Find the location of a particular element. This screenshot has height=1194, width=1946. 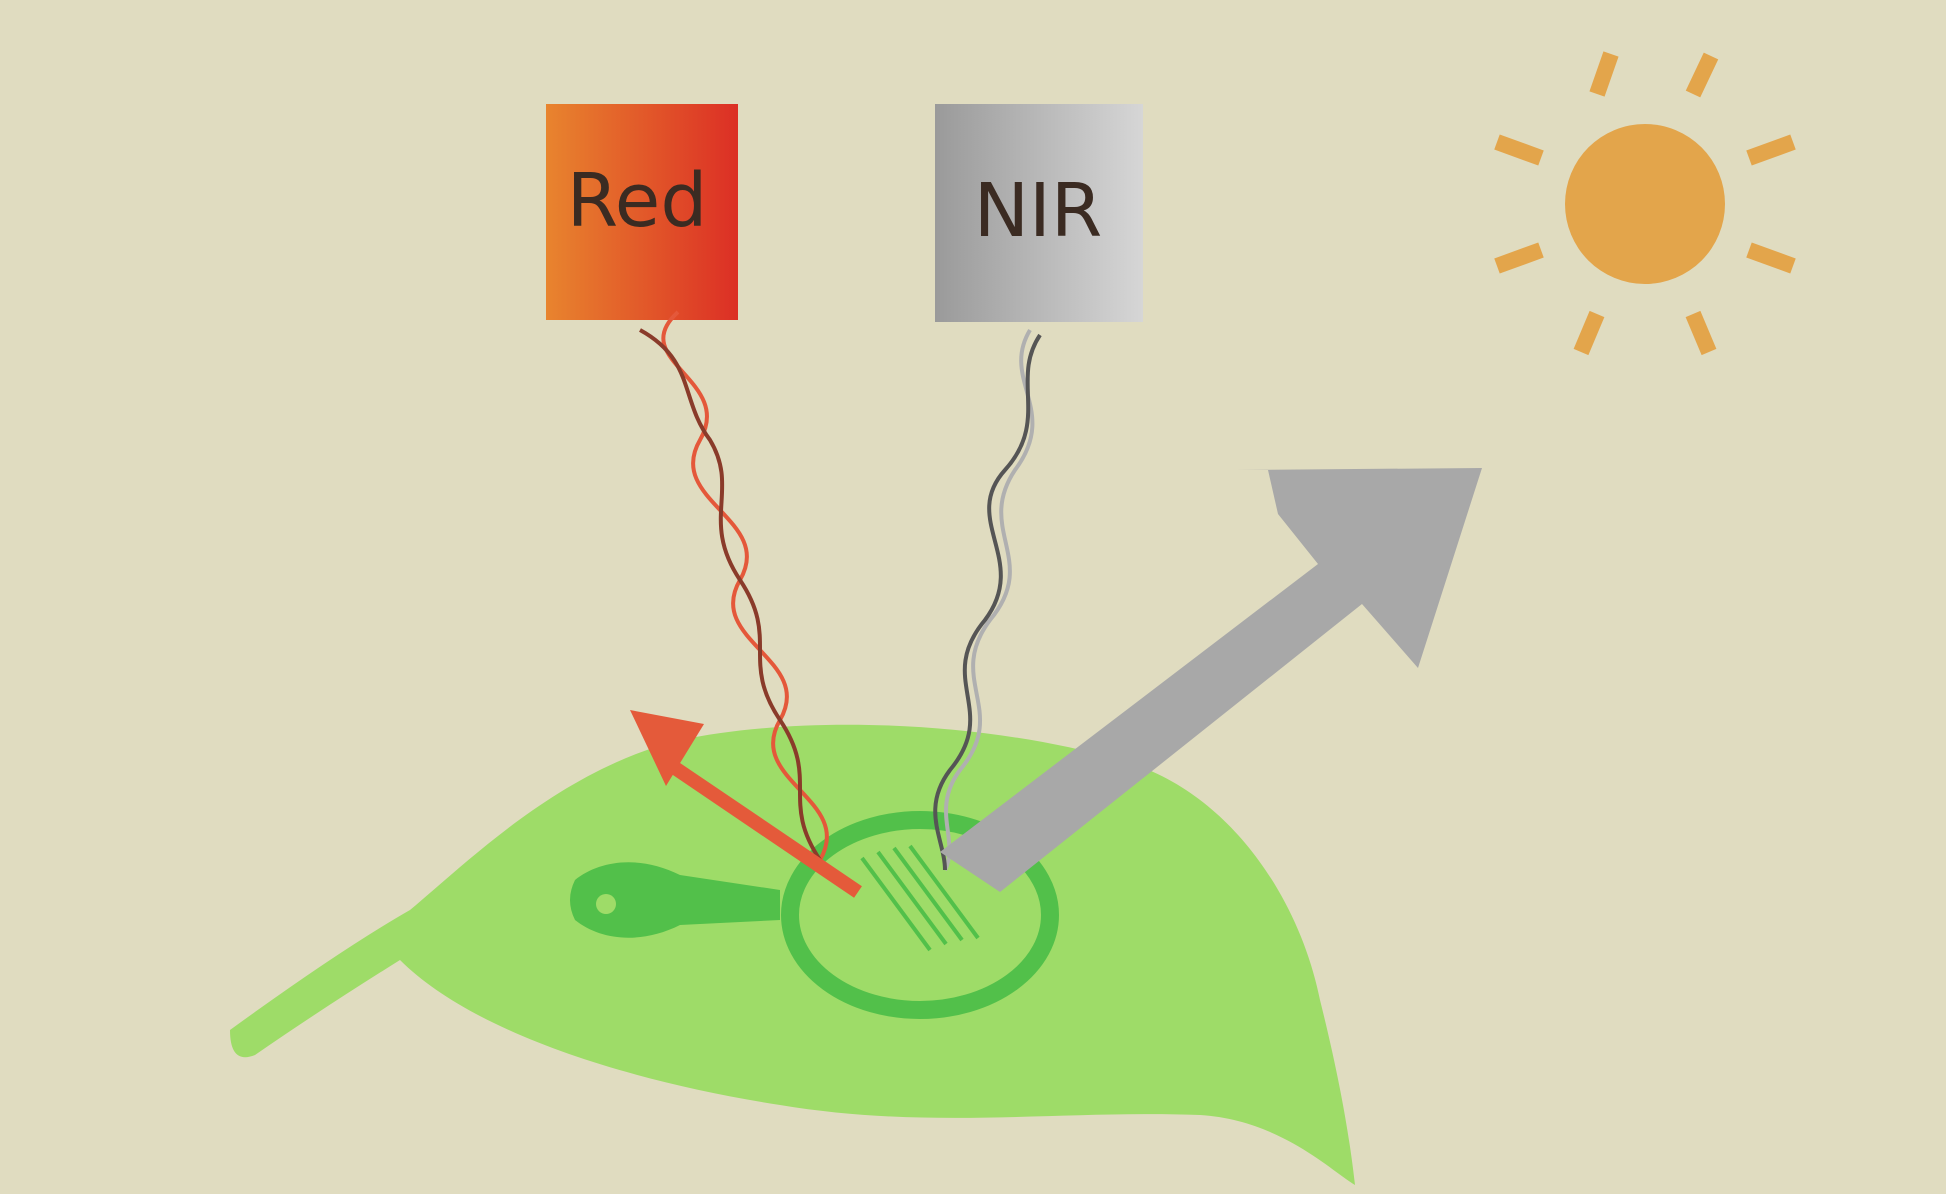

nir-band-label: NIR is located at coordinates (1038, 211).